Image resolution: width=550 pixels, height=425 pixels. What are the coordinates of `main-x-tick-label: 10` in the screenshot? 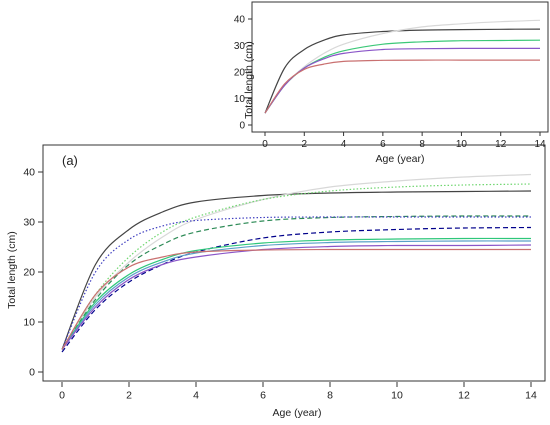 It's located at (397, 396).